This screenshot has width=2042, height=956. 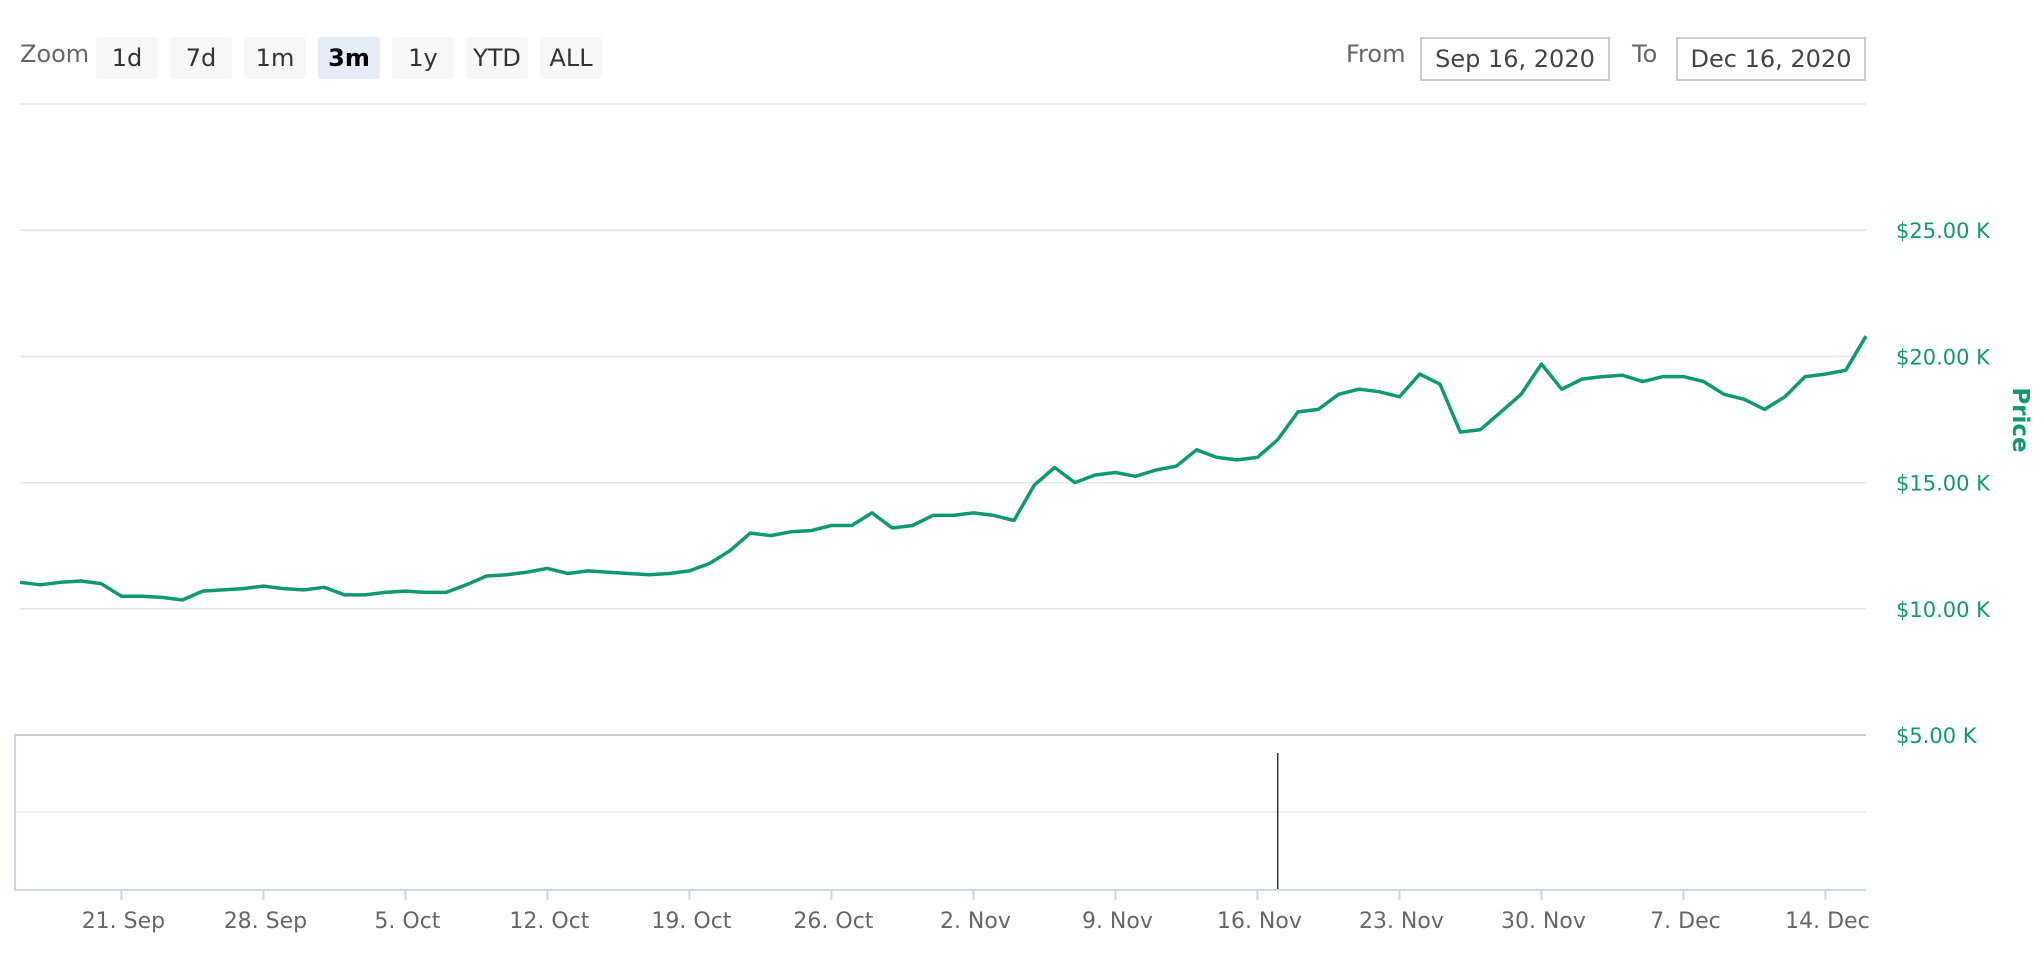 I want to click on navigator-pane, so click(x=940, y=812).